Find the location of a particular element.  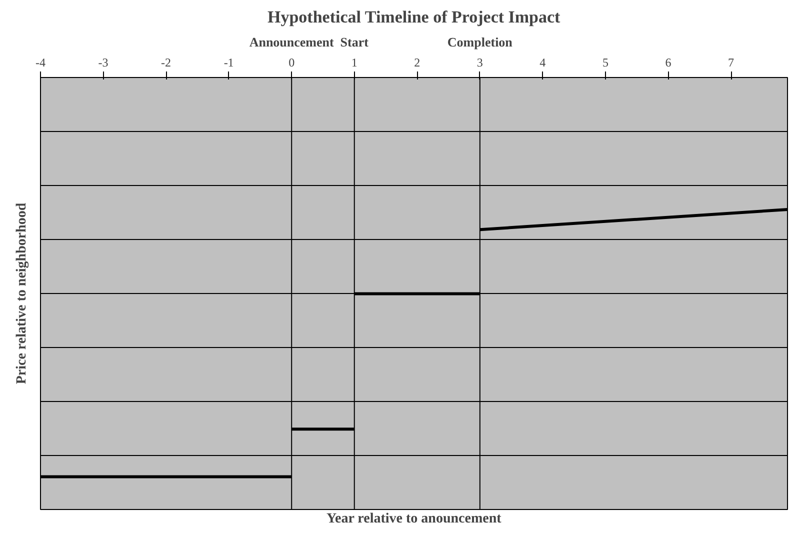

x-tick-label: 2 is located at coordinates (417, 63).